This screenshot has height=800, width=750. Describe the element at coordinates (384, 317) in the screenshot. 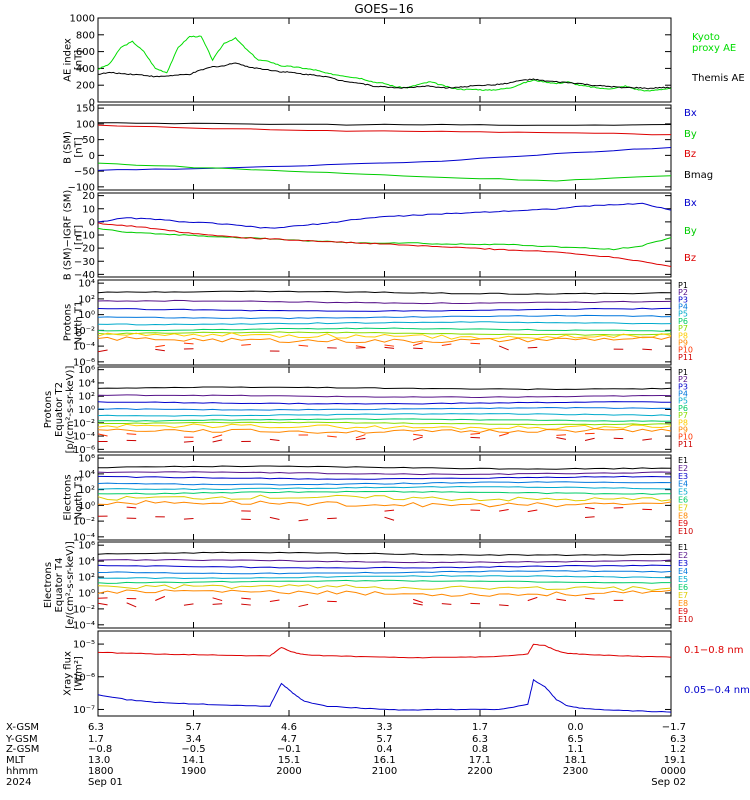

I see `series-line-P4` at that location.